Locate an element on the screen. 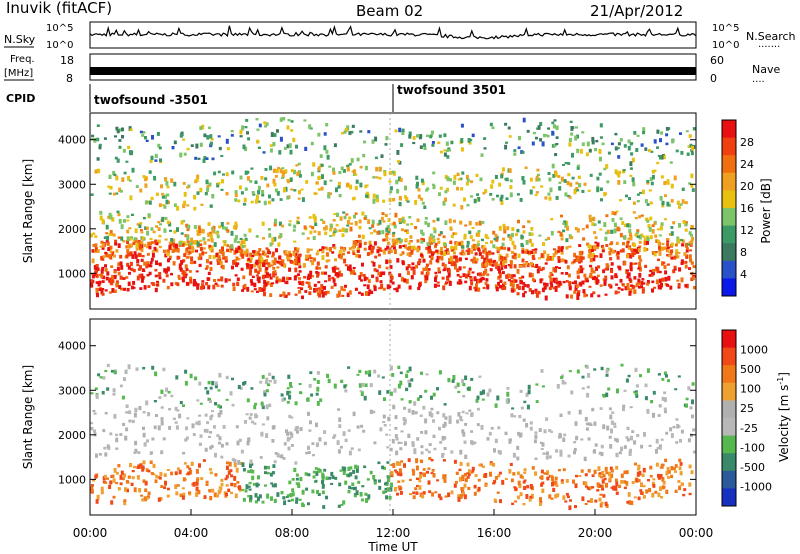  velocity-colorbar-tick: 100 is located at coordinates (750, 389).